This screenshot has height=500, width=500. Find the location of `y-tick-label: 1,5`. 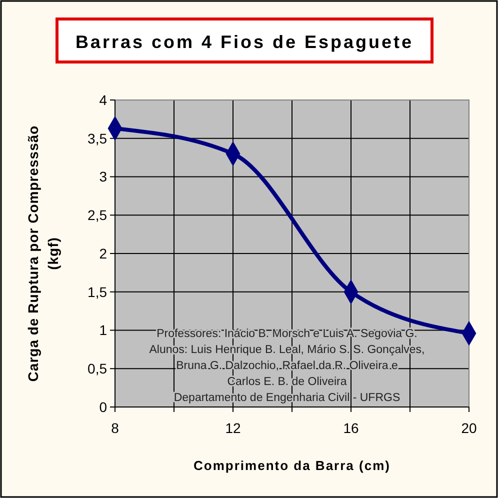

y-tick-label: 1,5 is located at coordinates (98, 292).